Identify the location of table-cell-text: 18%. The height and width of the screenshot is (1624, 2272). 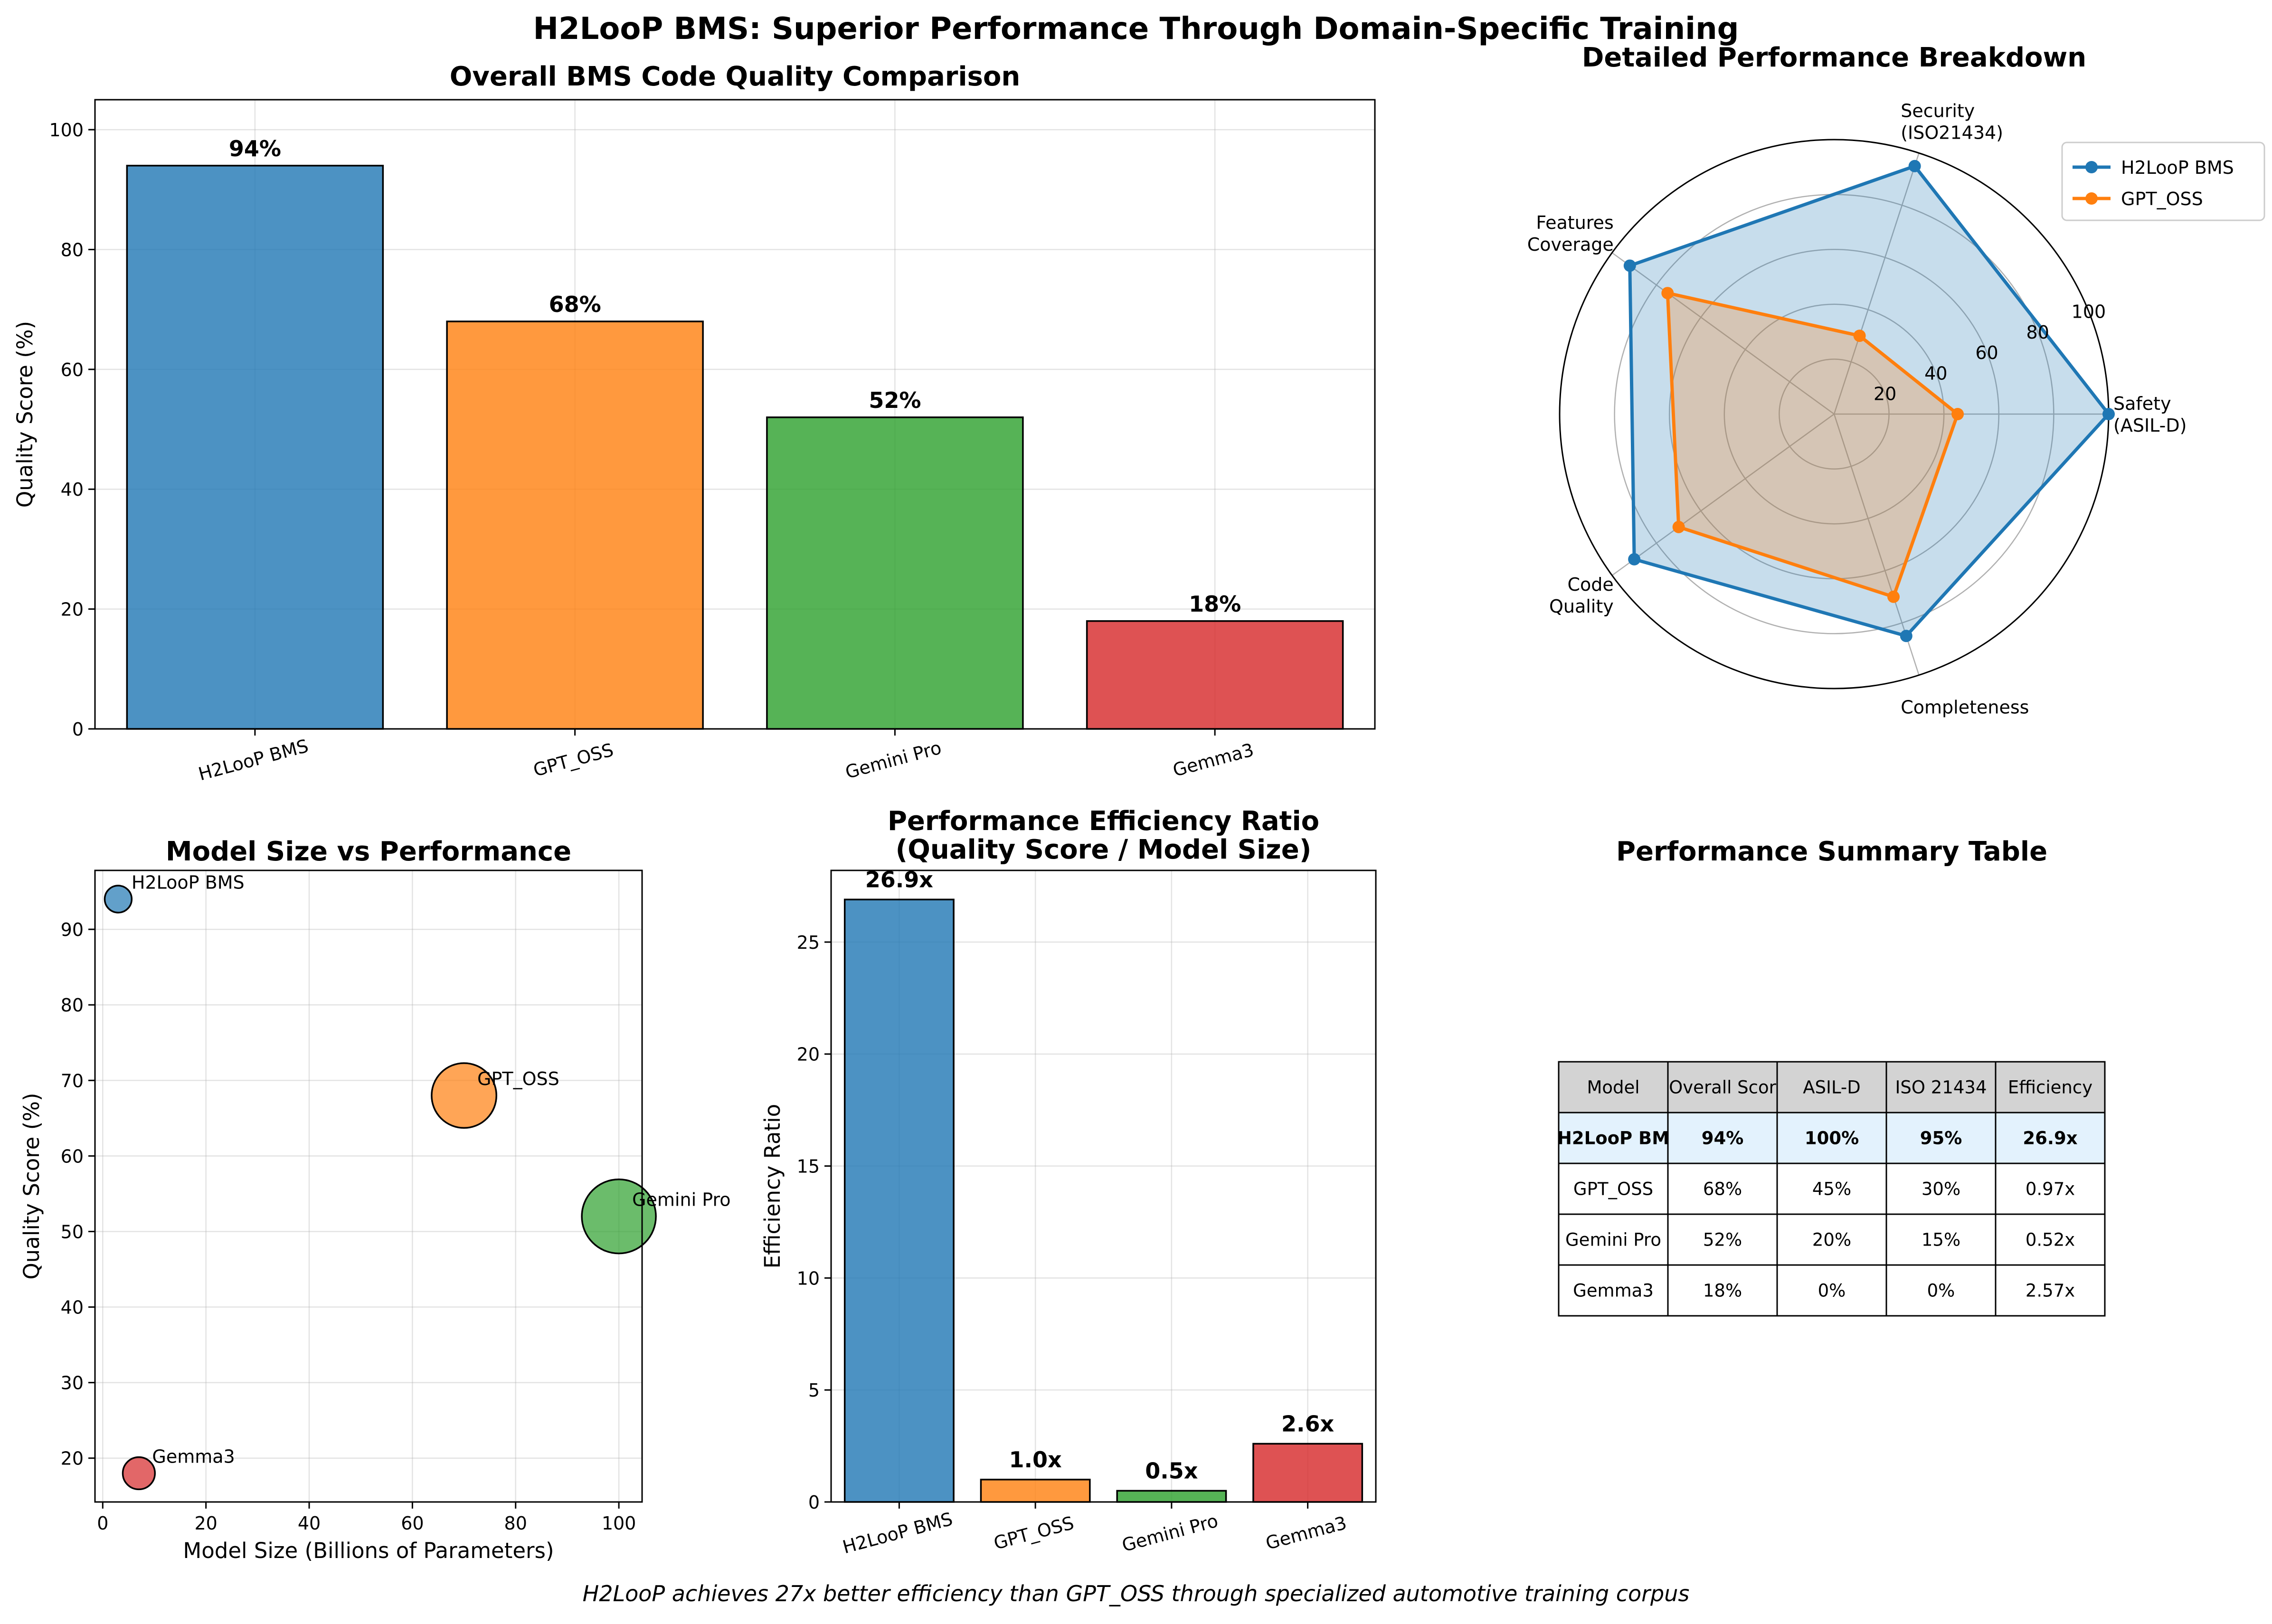
(1722, 1291).